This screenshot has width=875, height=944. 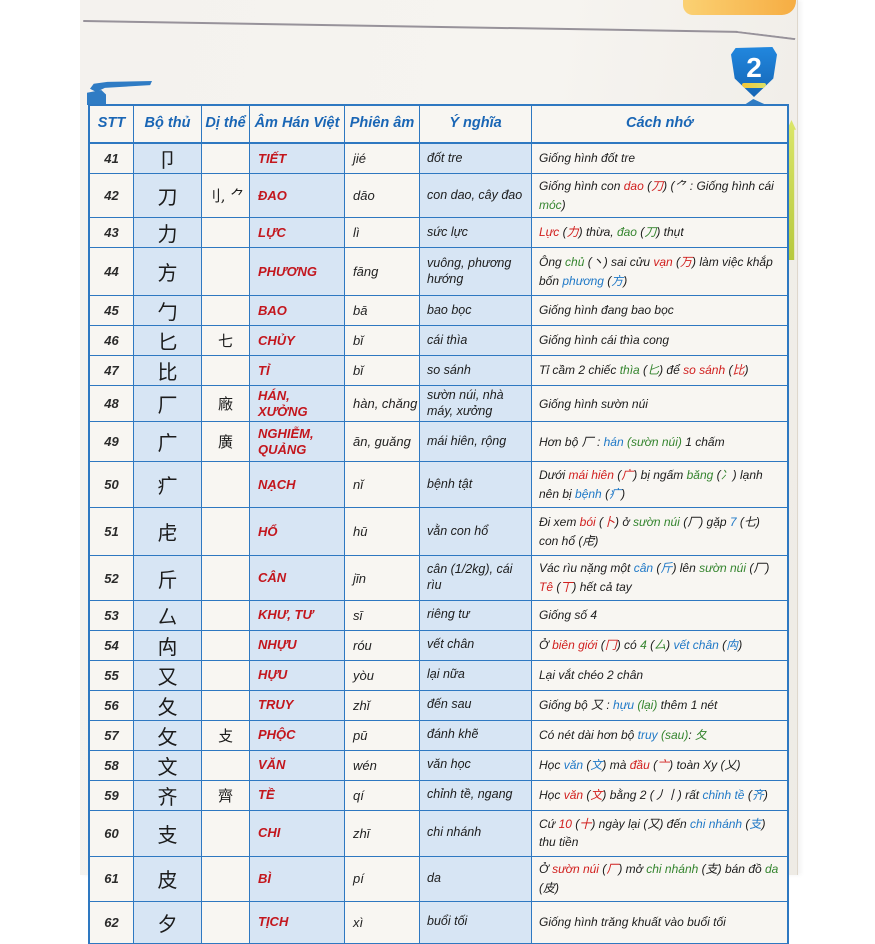 What do you see at coordinates (297, 922) in the screenshot?
I see `amhanviet-cell: TỊCH` at bounding box center [297, 922].